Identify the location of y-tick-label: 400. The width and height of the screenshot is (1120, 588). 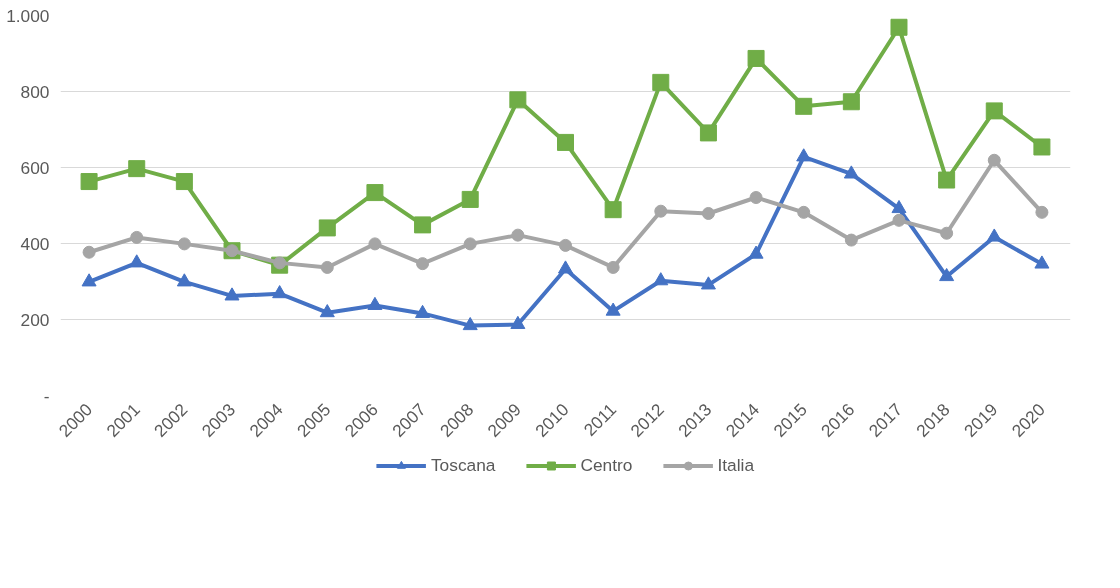
(35, 243).